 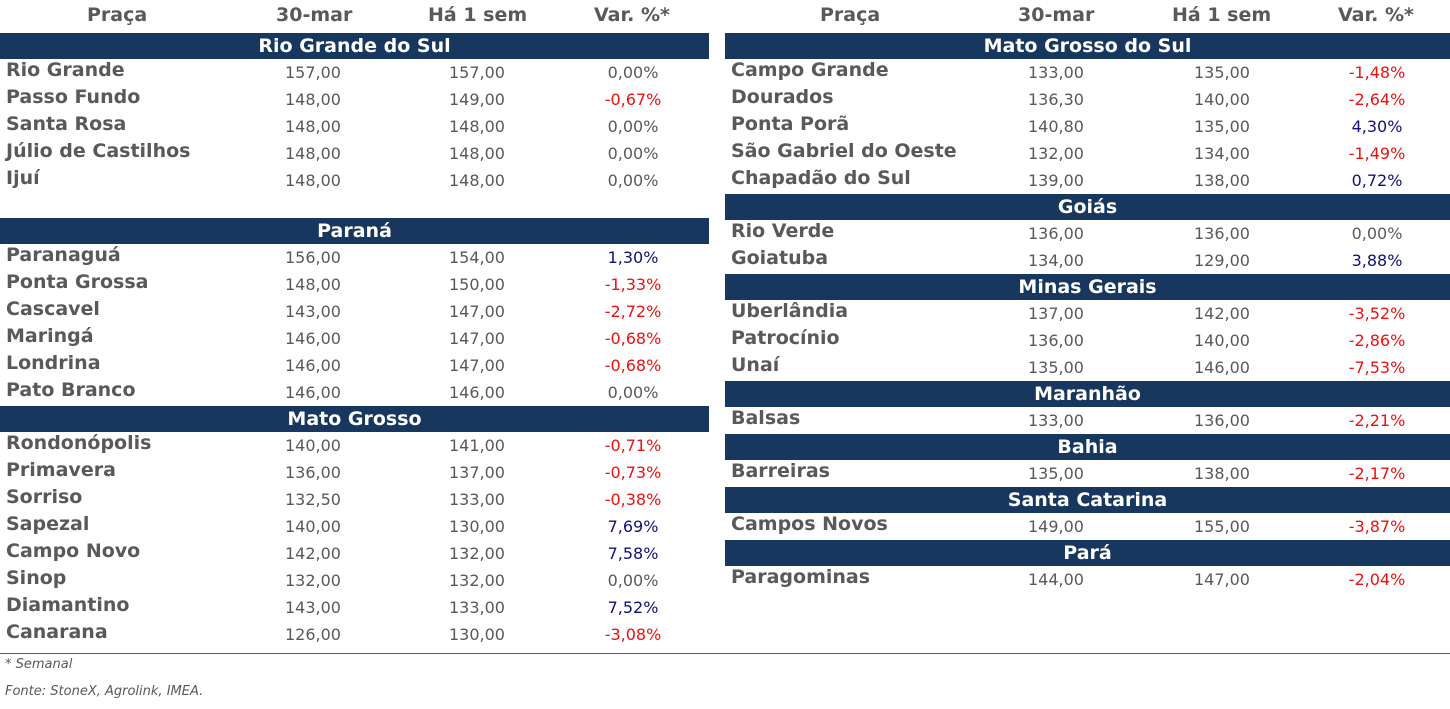 What do you see at coordinates (477, 580) in the screenshot?
I see `price-prev-week: 132,00` at bounding box center [477, 580].